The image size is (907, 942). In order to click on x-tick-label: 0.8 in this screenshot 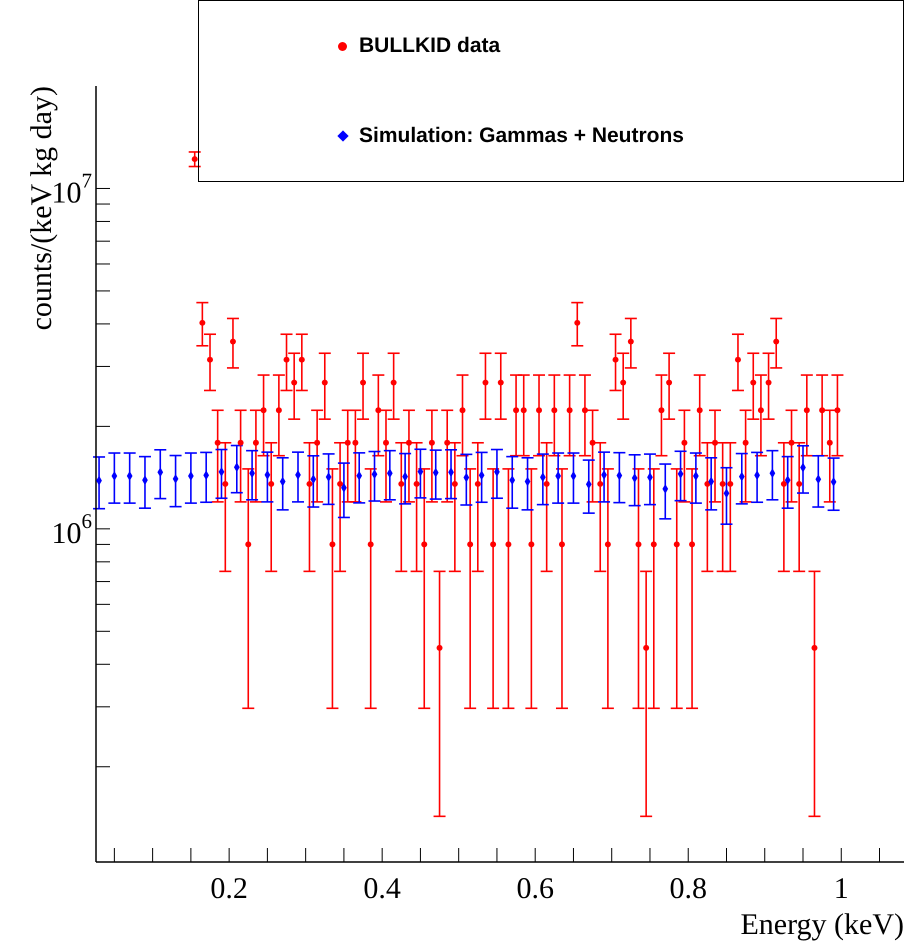, I will do `click(688, 888)`.